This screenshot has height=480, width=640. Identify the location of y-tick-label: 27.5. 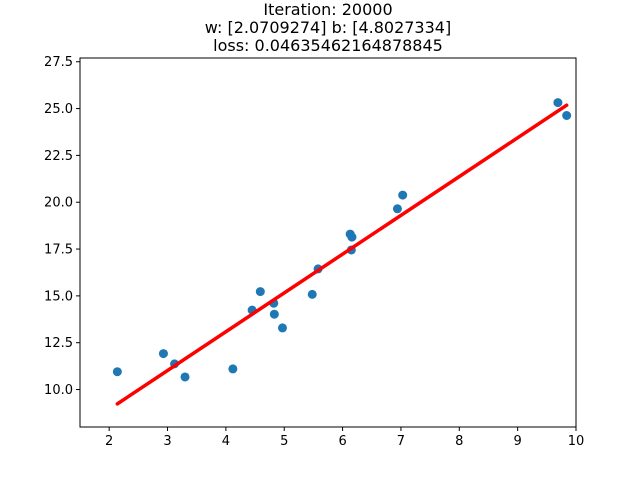
(58, 62).